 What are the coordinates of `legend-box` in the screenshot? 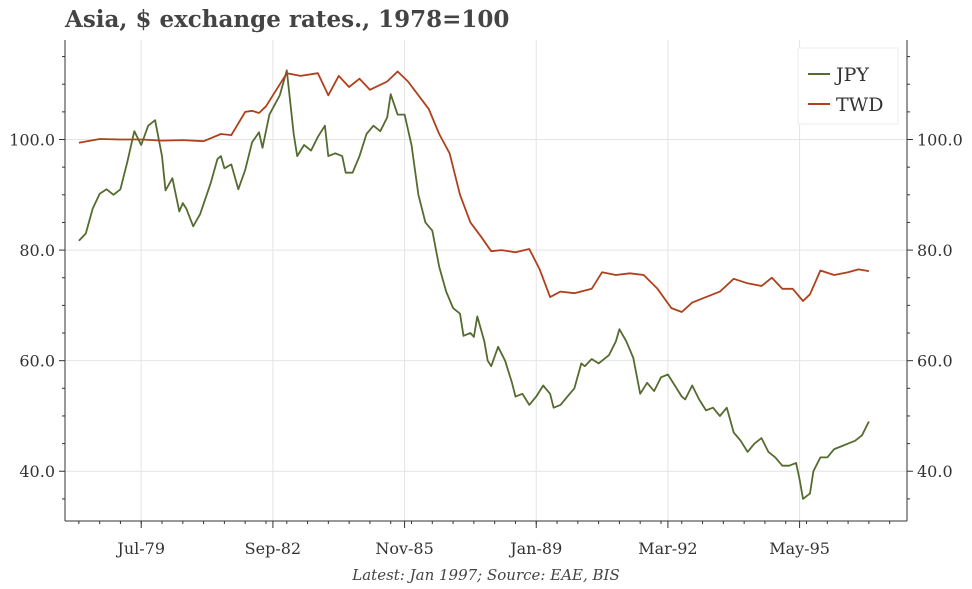 It's located at (848, 86).